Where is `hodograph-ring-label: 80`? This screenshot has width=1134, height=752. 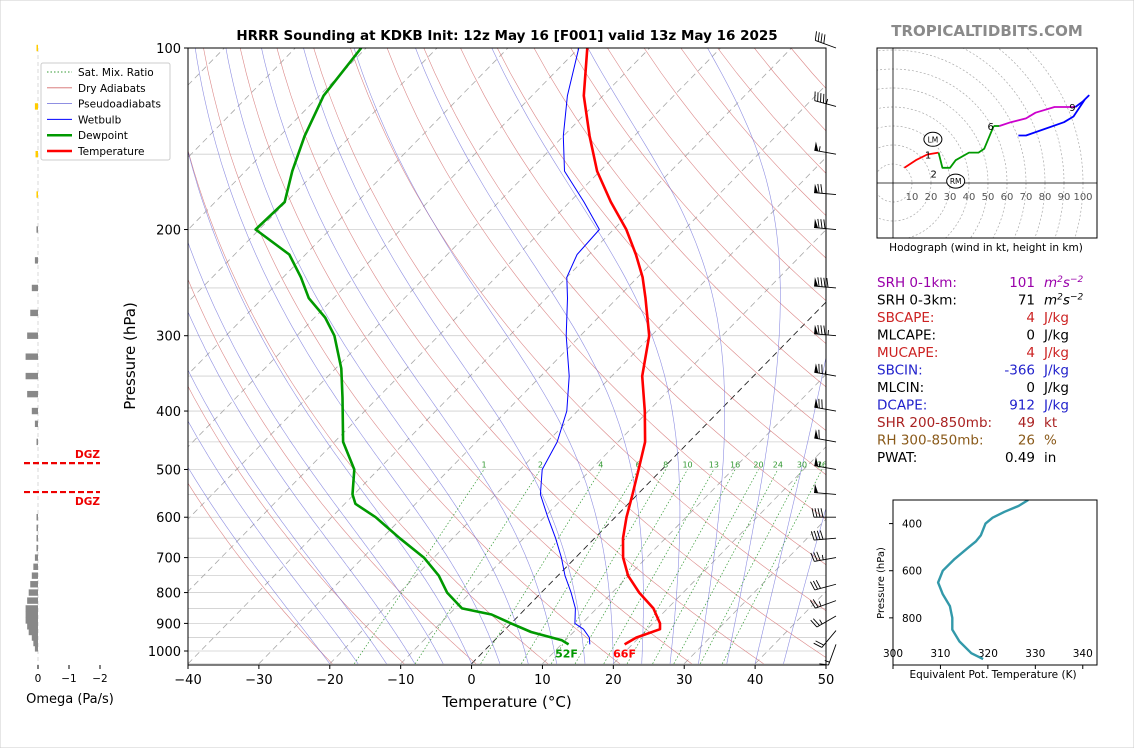 hodograph-ring-label: 80 is located at coordinates (1045, 197).